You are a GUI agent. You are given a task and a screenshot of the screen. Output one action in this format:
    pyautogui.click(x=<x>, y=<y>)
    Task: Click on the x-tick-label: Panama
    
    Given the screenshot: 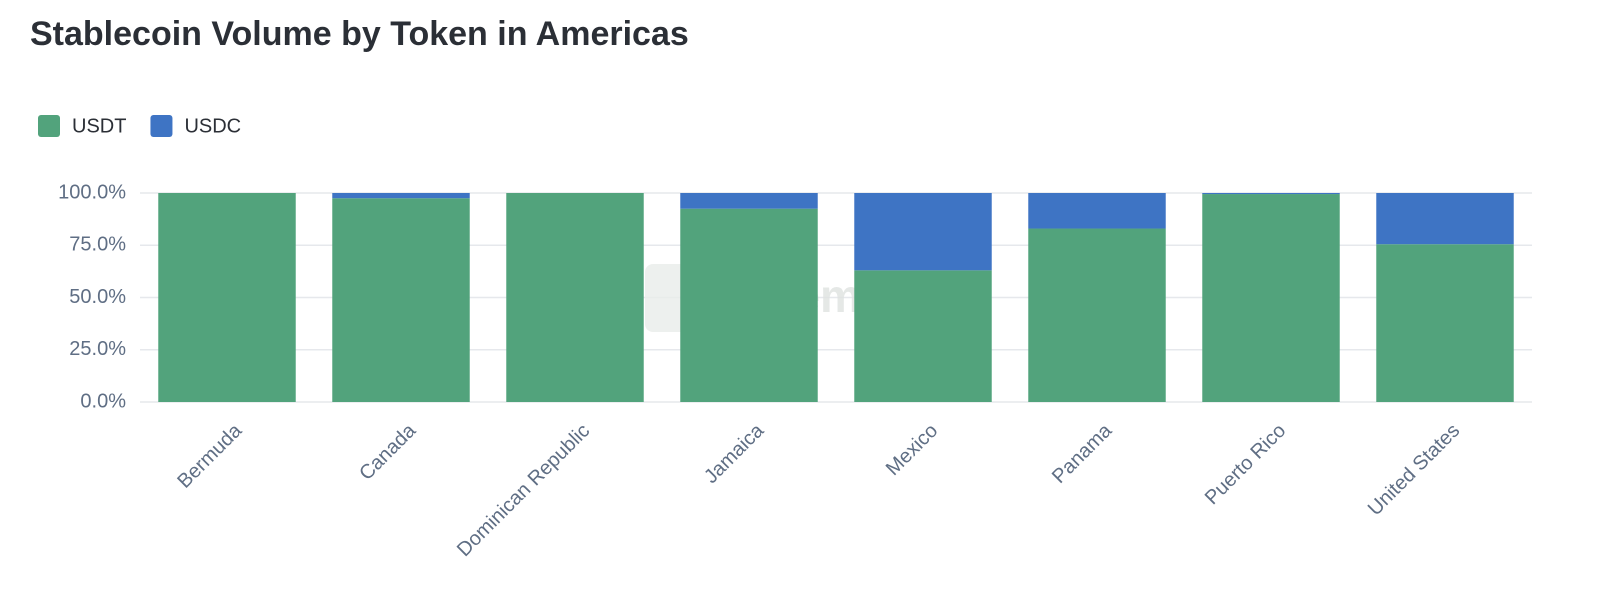 What is the action you would take?
    pyautogui.click(x=1082, y=453)
    